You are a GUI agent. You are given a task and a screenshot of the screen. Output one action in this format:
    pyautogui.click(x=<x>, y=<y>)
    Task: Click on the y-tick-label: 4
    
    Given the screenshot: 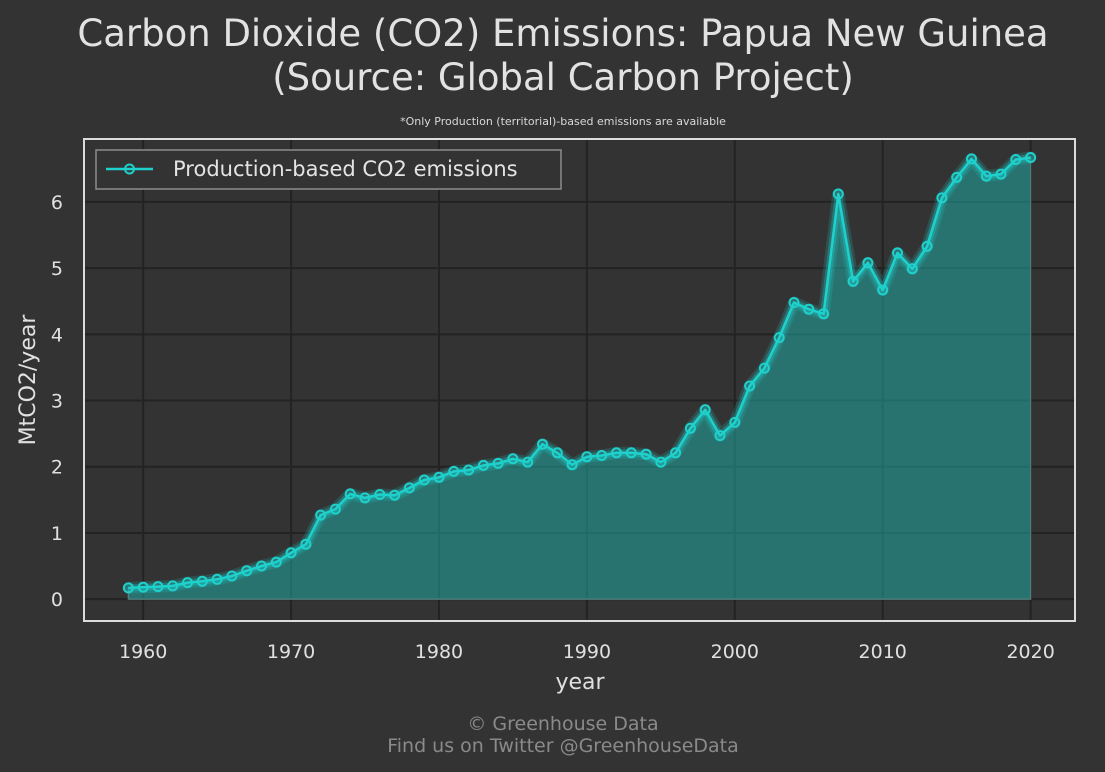 What is the action you would take?
    pyautogui.click(x=57, y=335)
    